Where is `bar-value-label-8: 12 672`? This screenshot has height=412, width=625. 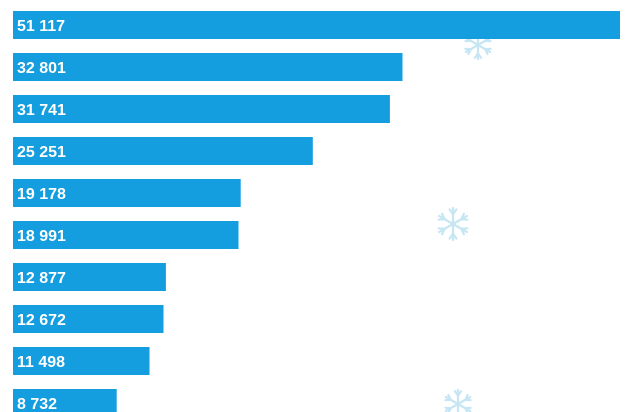
bar-value-label-8: 12 672 is located at coordinates (41, 320).